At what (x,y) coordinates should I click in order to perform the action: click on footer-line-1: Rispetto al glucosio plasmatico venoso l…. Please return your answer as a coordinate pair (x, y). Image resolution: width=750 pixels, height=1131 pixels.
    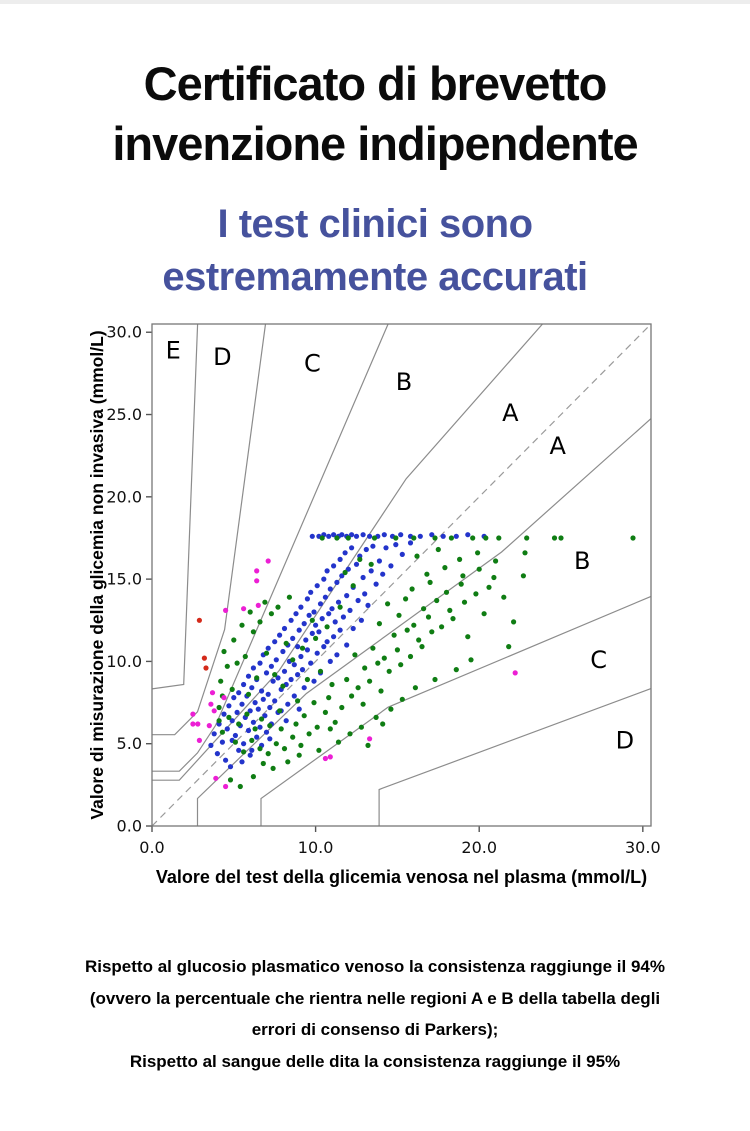
    Looking at the image, I should click on (375, 966).